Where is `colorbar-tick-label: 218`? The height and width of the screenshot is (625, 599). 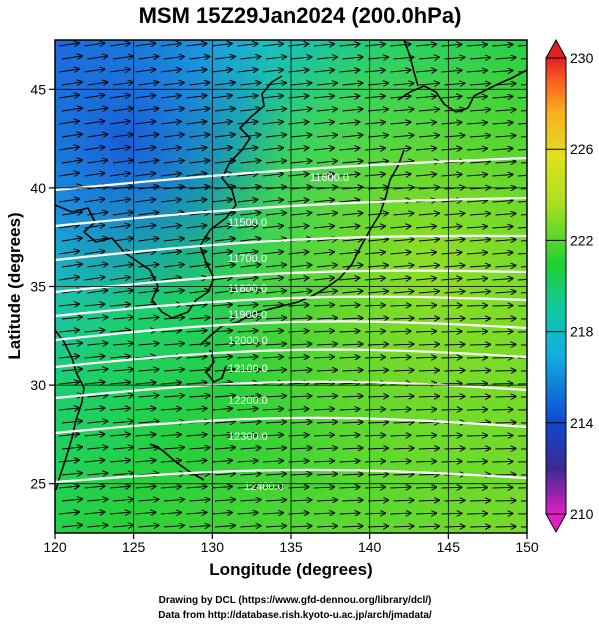
colorbar-tick-label: 218 is located at coordinates (582, 332).